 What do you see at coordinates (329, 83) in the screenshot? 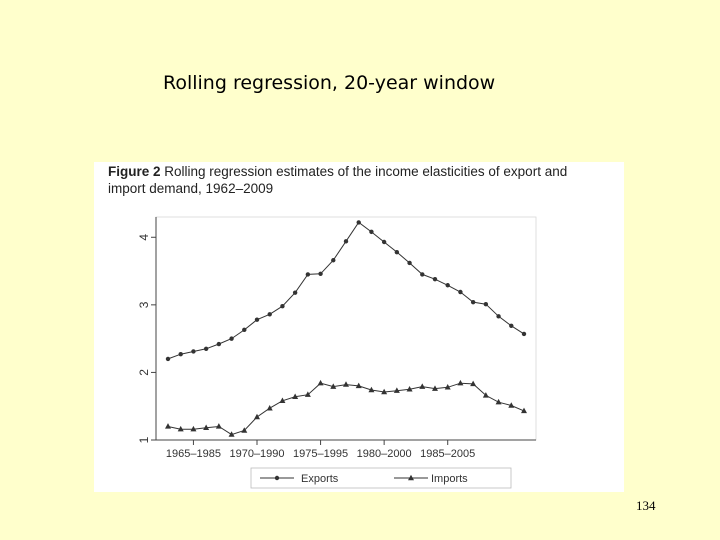
I see `slide-title: Rolling regression, 20-year window` at bounding box center [329, 83].